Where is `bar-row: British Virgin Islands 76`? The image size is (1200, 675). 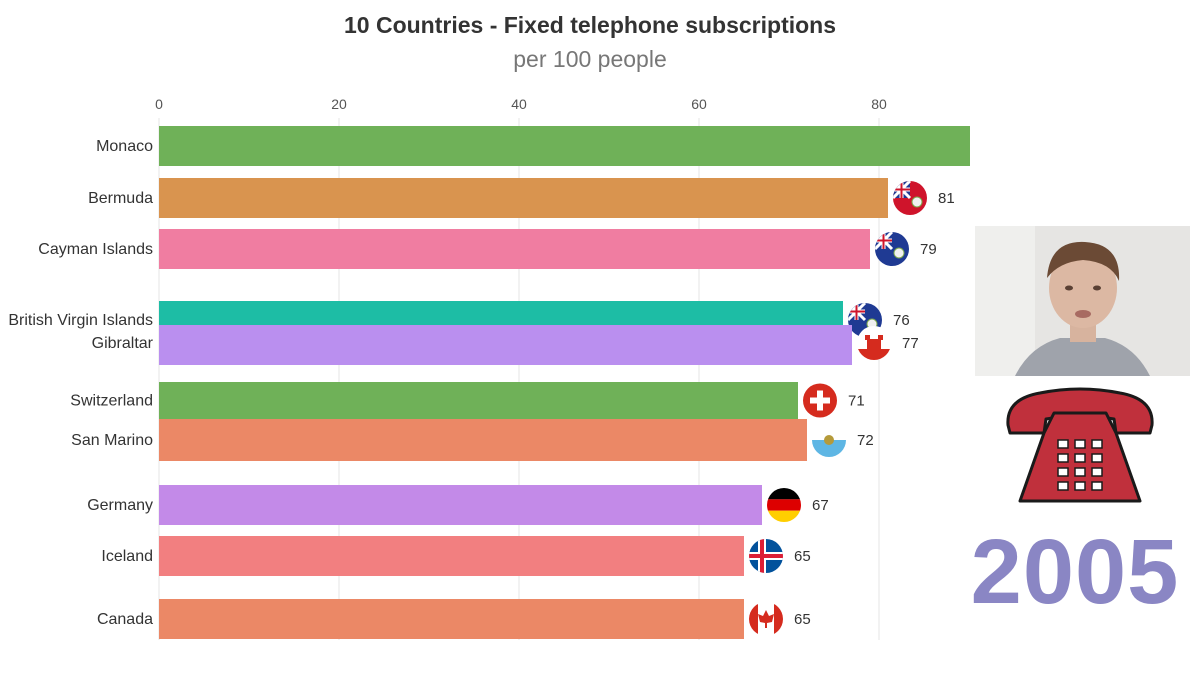 bar-row: British Virgin Islands 76 is located at coordinates (459, 319).